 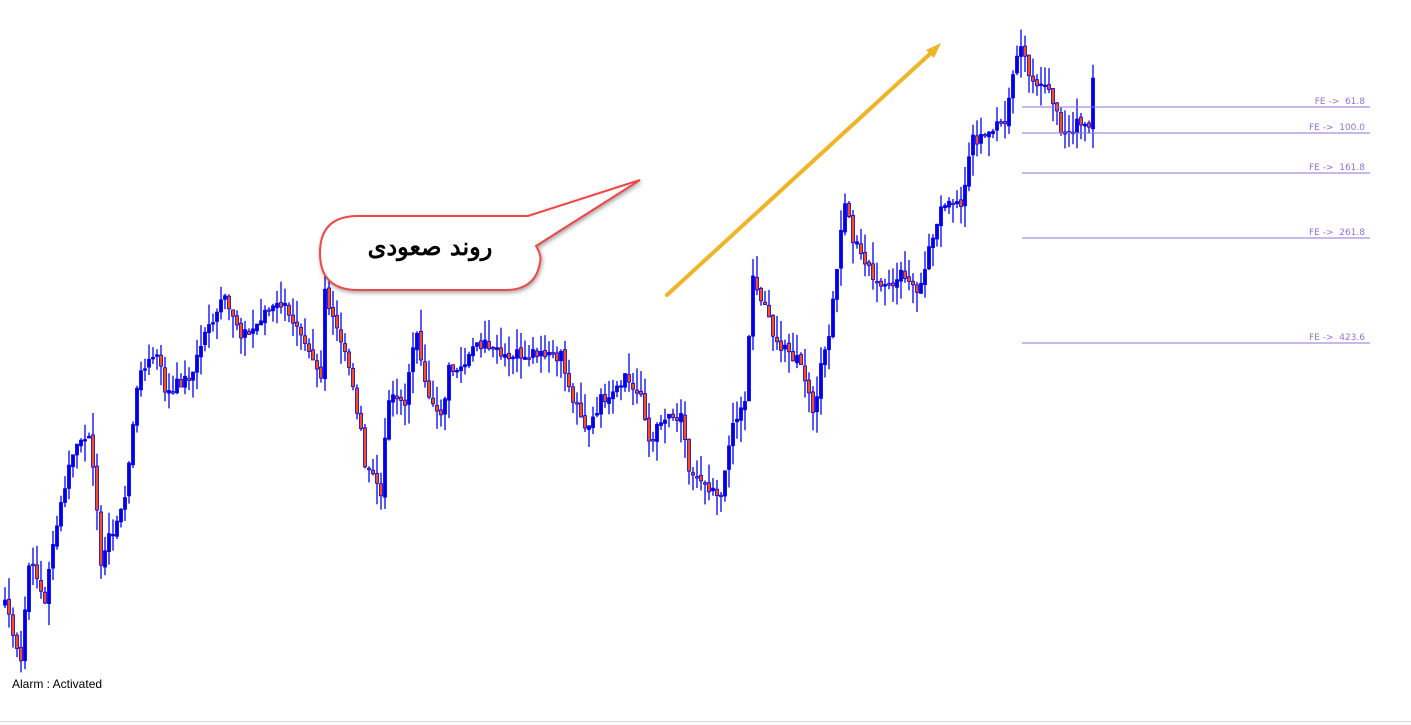 What do you see at coordinates (705, 721) in the screenshot?
I see `bottom-divider` at bounding box center [705, 721].